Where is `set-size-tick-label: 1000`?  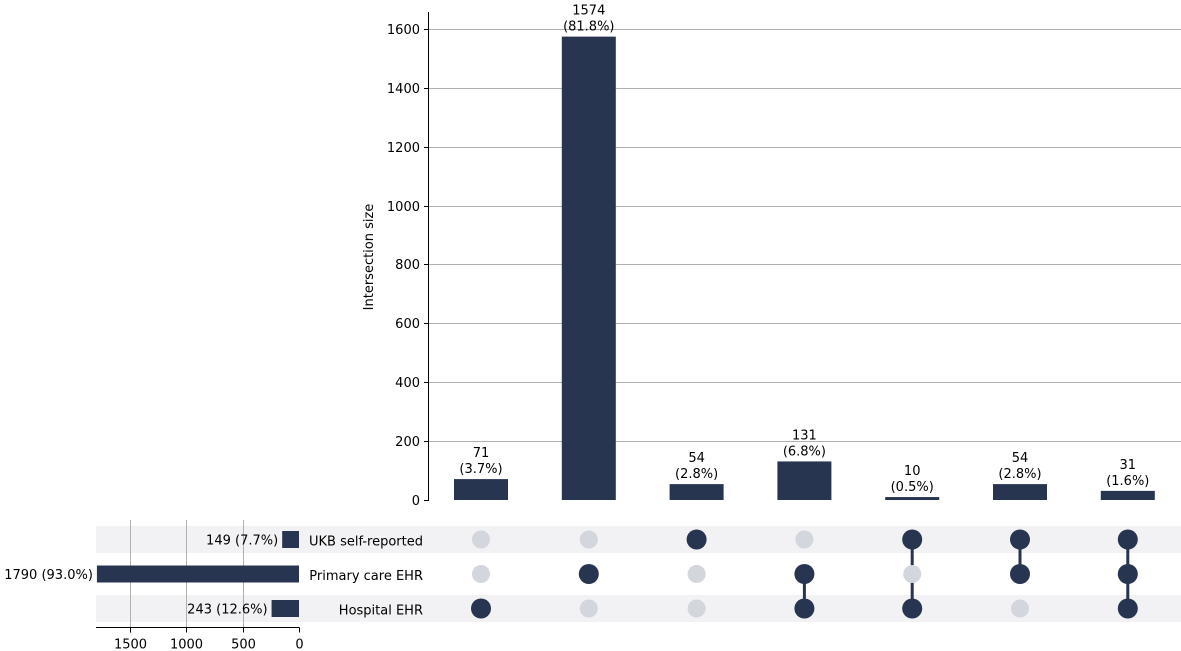 set-size-tick-label: 1000 is located at coordinates (186, 644).